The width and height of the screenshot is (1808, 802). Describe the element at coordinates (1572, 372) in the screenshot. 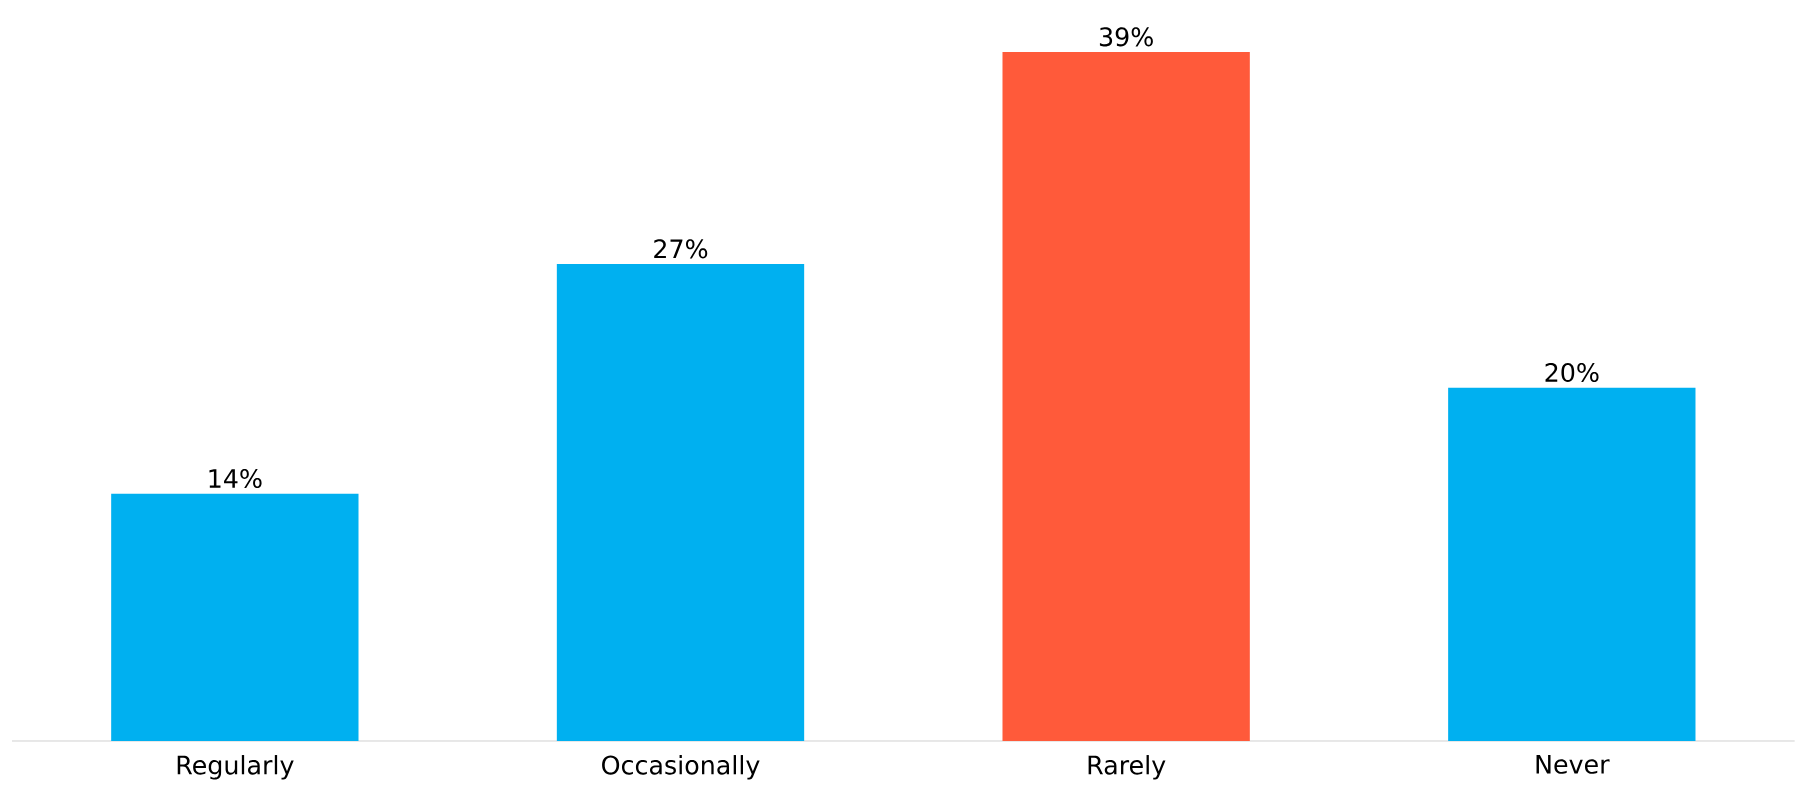

I see `data-label: 20%` at that location.